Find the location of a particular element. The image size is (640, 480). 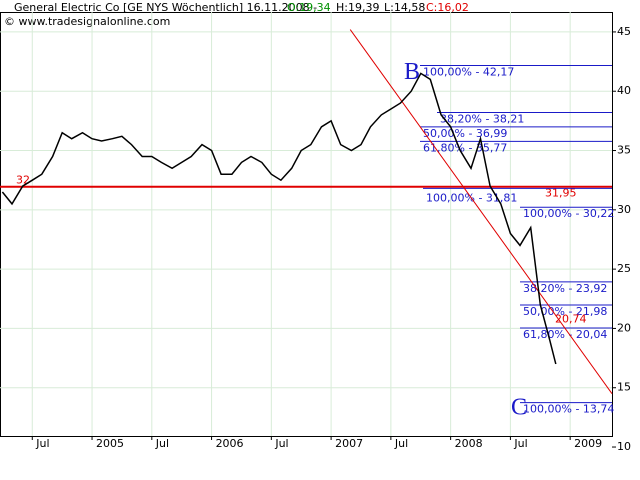

support-left-label: 32 is located at coordinates (23, 180).